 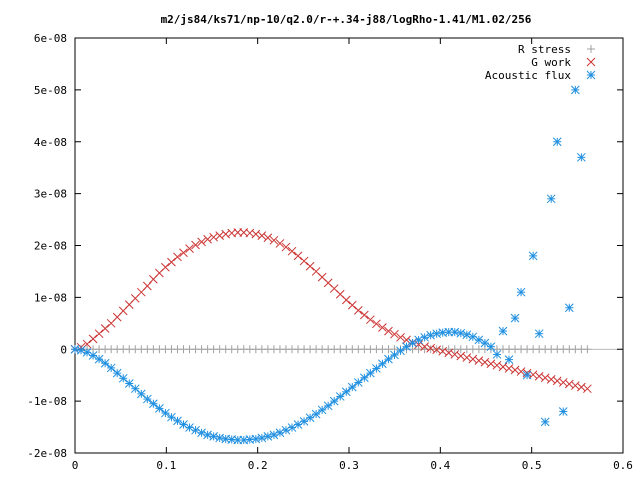 What do you see at coordinates (623, 465) in the screenshot?
I see `x-tick-label: 0.6` at bounding box center [623, 465].